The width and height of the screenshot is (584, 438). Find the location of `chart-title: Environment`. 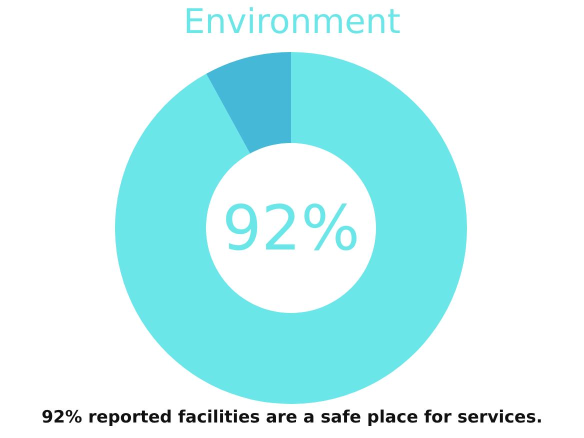

chart-title: Environment is located at coordinates (292, 22).